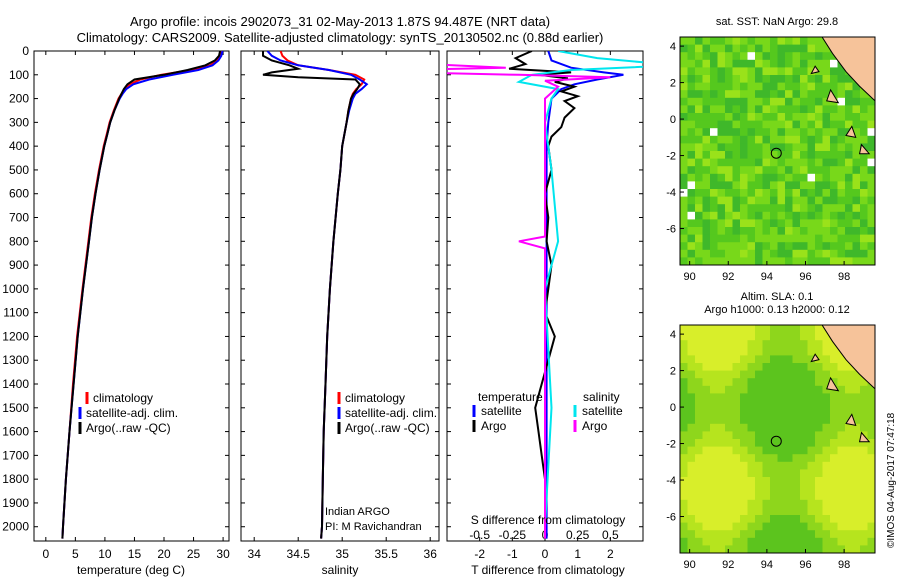 The image size is (900, 580). What do you see at coordinates (15, 455) in the screenshot?
I see `y-tick-label: 1700` at bounding box center [15, 455].